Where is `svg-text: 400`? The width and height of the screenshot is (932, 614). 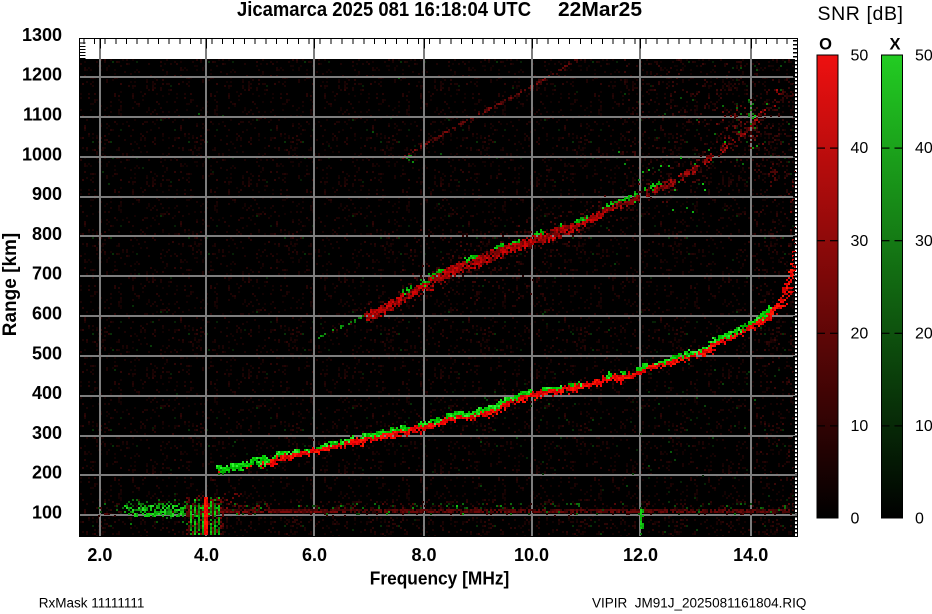
svg-text: 400 is located at coordinates (47, 393).